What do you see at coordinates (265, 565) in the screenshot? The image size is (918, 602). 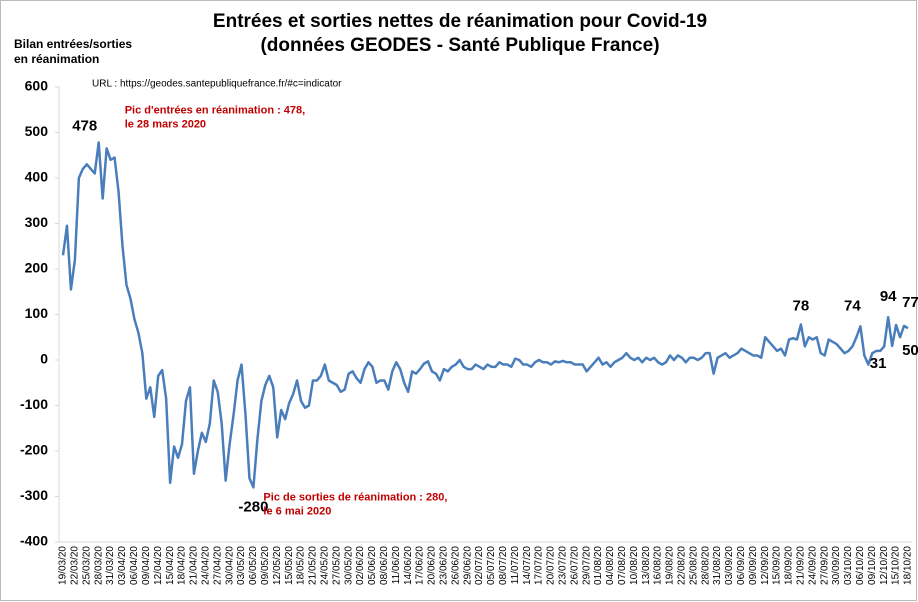 I see `x-tick-label: 09/05/20` at bounding box center [265, 565].